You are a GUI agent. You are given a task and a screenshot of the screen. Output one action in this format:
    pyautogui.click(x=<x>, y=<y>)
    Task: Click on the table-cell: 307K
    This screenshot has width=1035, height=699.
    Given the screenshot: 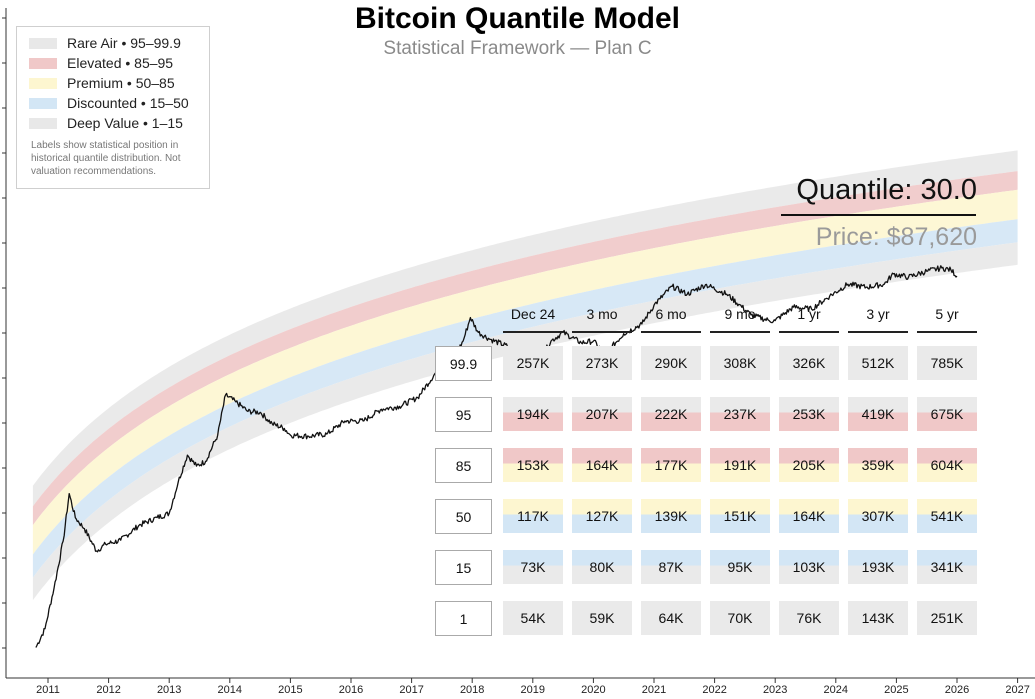 What is the action you would take?
    pyautogui.click(x=878, y=516)
    